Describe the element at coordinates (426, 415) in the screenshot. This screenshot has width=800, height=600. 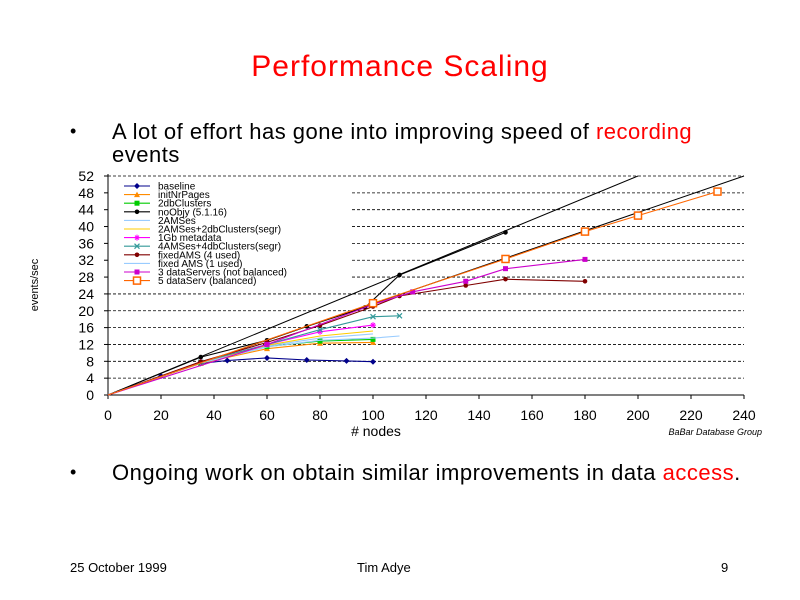
I see `x-tick-label: 120` at that location.